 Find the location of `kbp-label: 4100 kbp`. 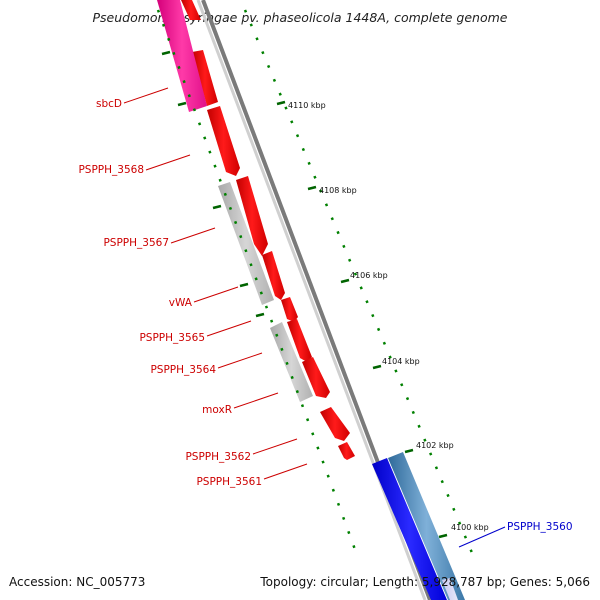

kbp-label: 4100 kbp is located at coordinates (470, 527).